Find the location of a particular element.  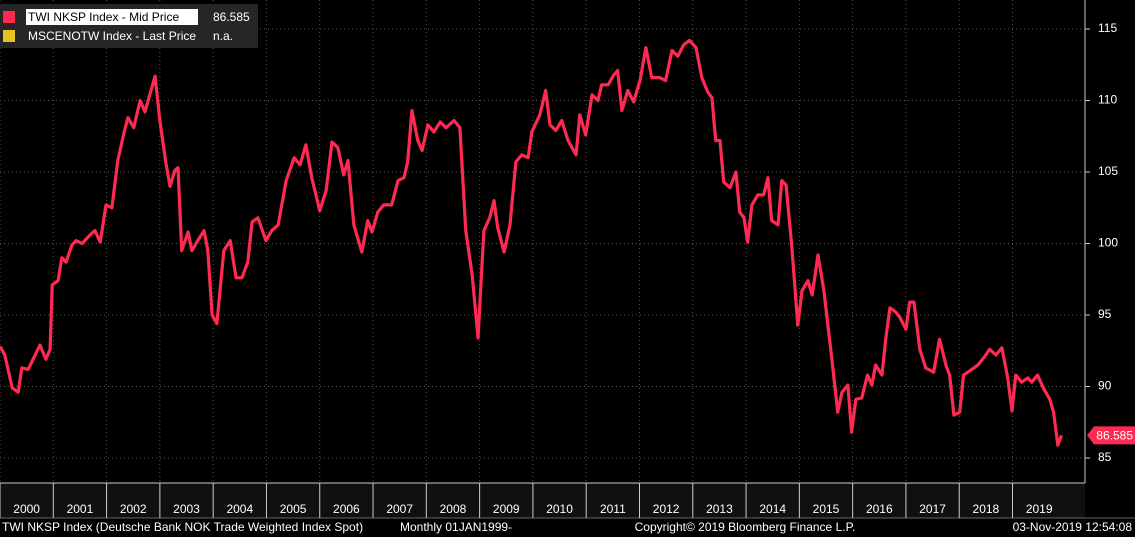

y-tick-label: 90 is located at coordinates (1105, 386).